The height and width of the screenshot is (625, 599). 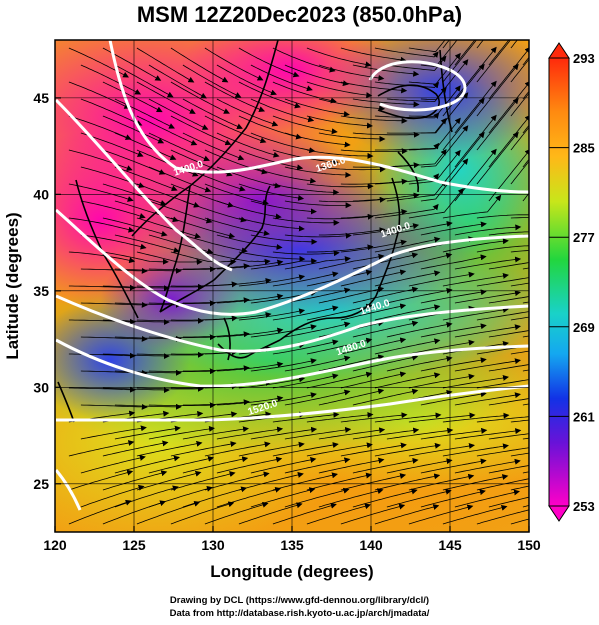 I want to click on colorbar-label: 253, so click(x=584, y=506).